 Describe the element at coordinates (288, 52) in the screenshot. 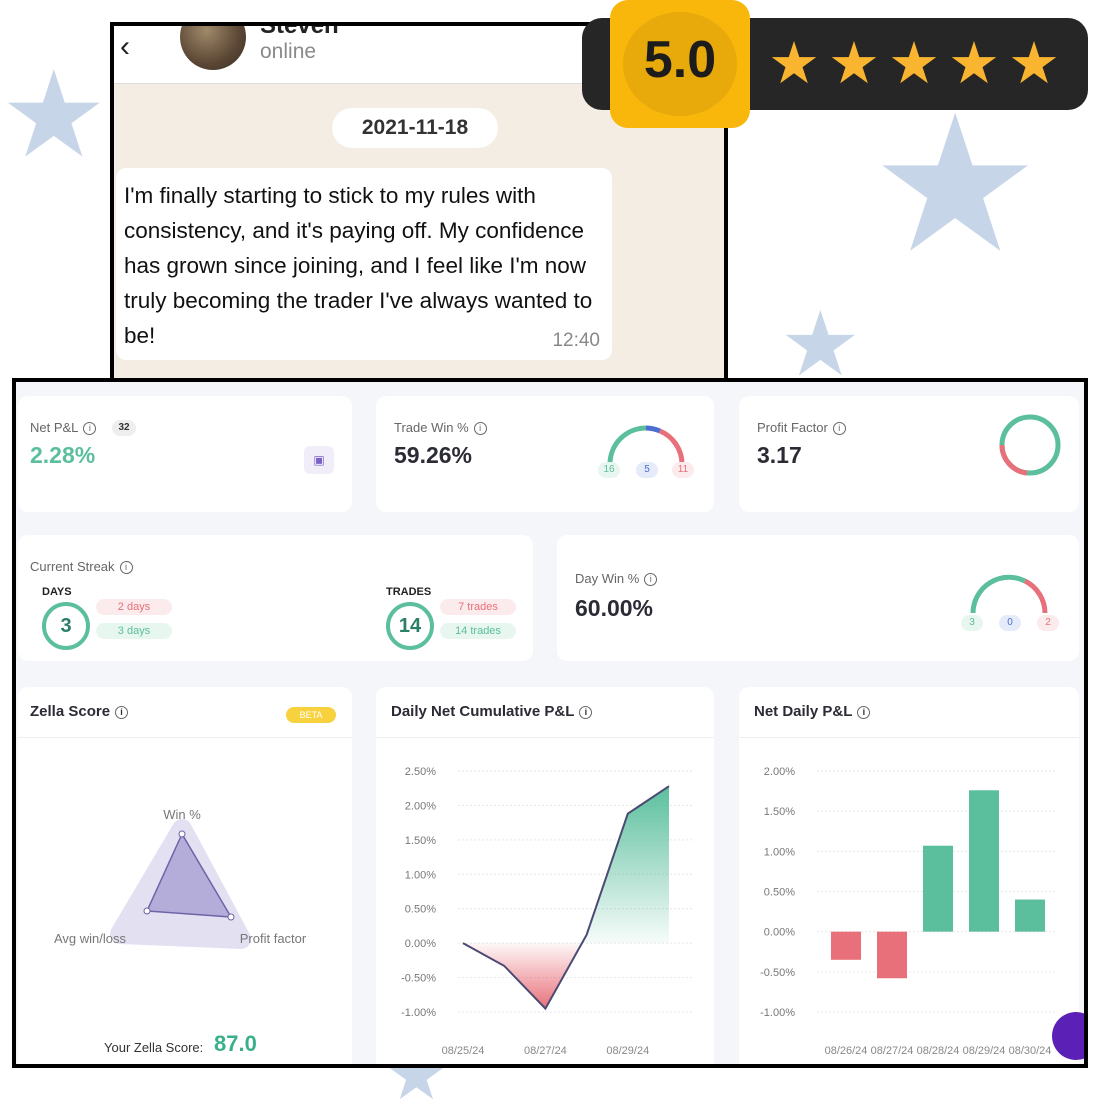

I see `contact-status: online` at that location.